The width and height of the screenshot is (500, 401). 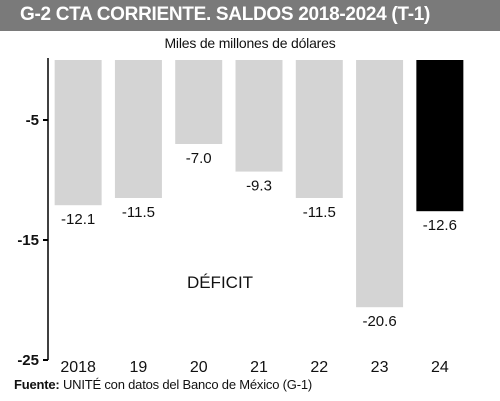 I want to click on source-label: Fuente:, so click(x=37, y=384).